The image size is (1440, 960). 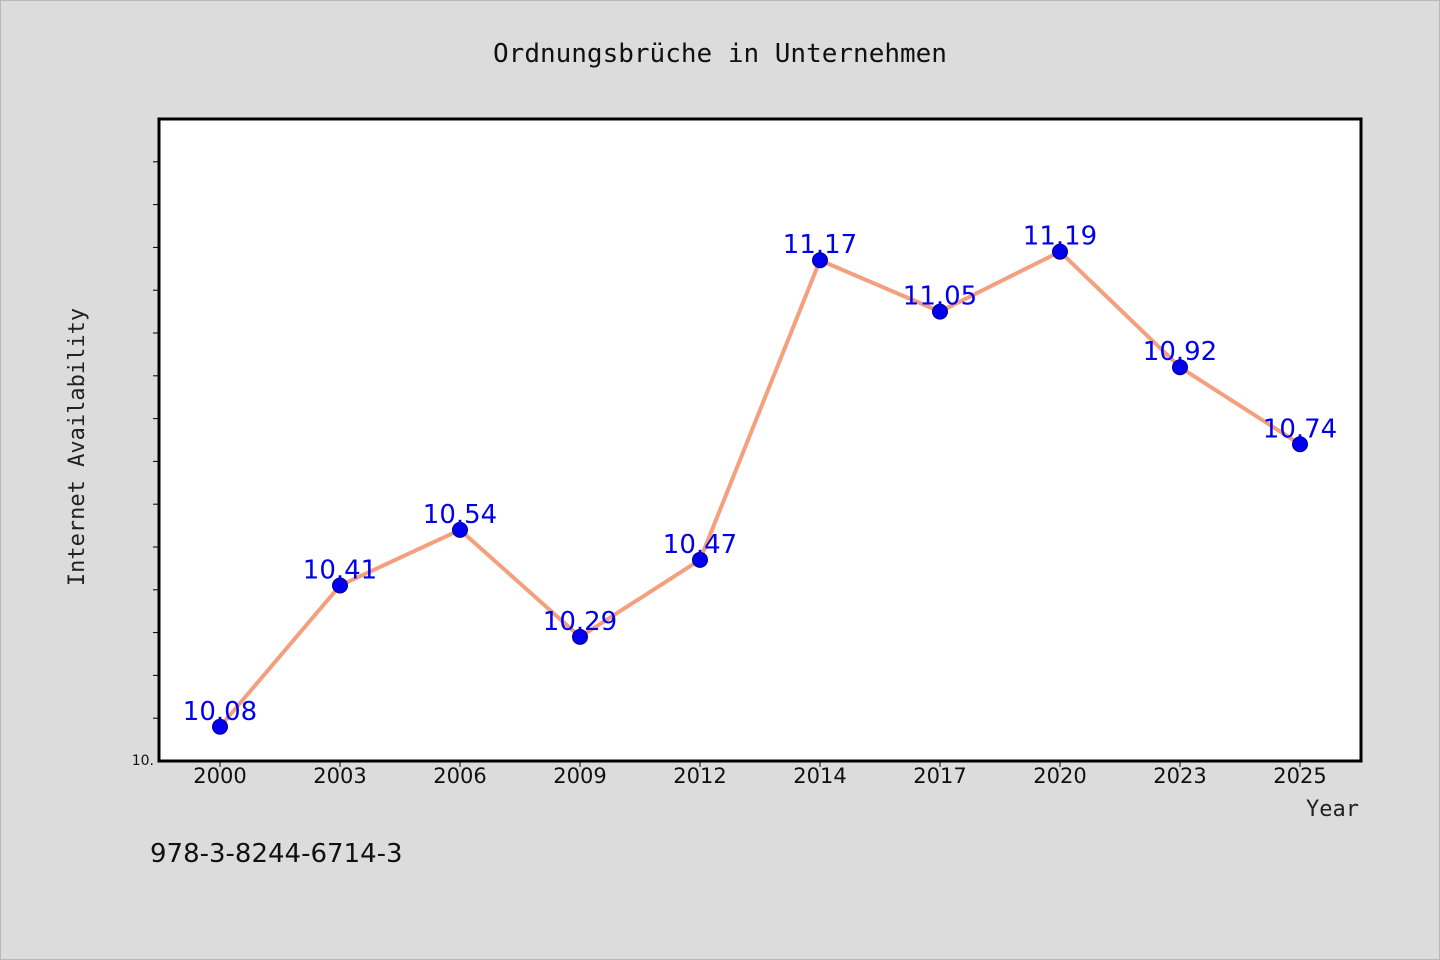 I want to click on x-axis-label: Year, so click(x=1332, y=809).